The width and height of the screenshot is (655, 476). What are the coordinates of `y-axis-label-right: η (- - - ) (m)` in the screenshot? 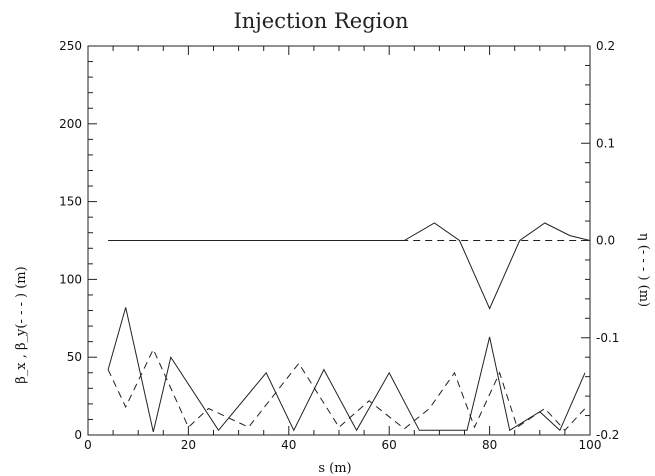 It's located at (643, 270).